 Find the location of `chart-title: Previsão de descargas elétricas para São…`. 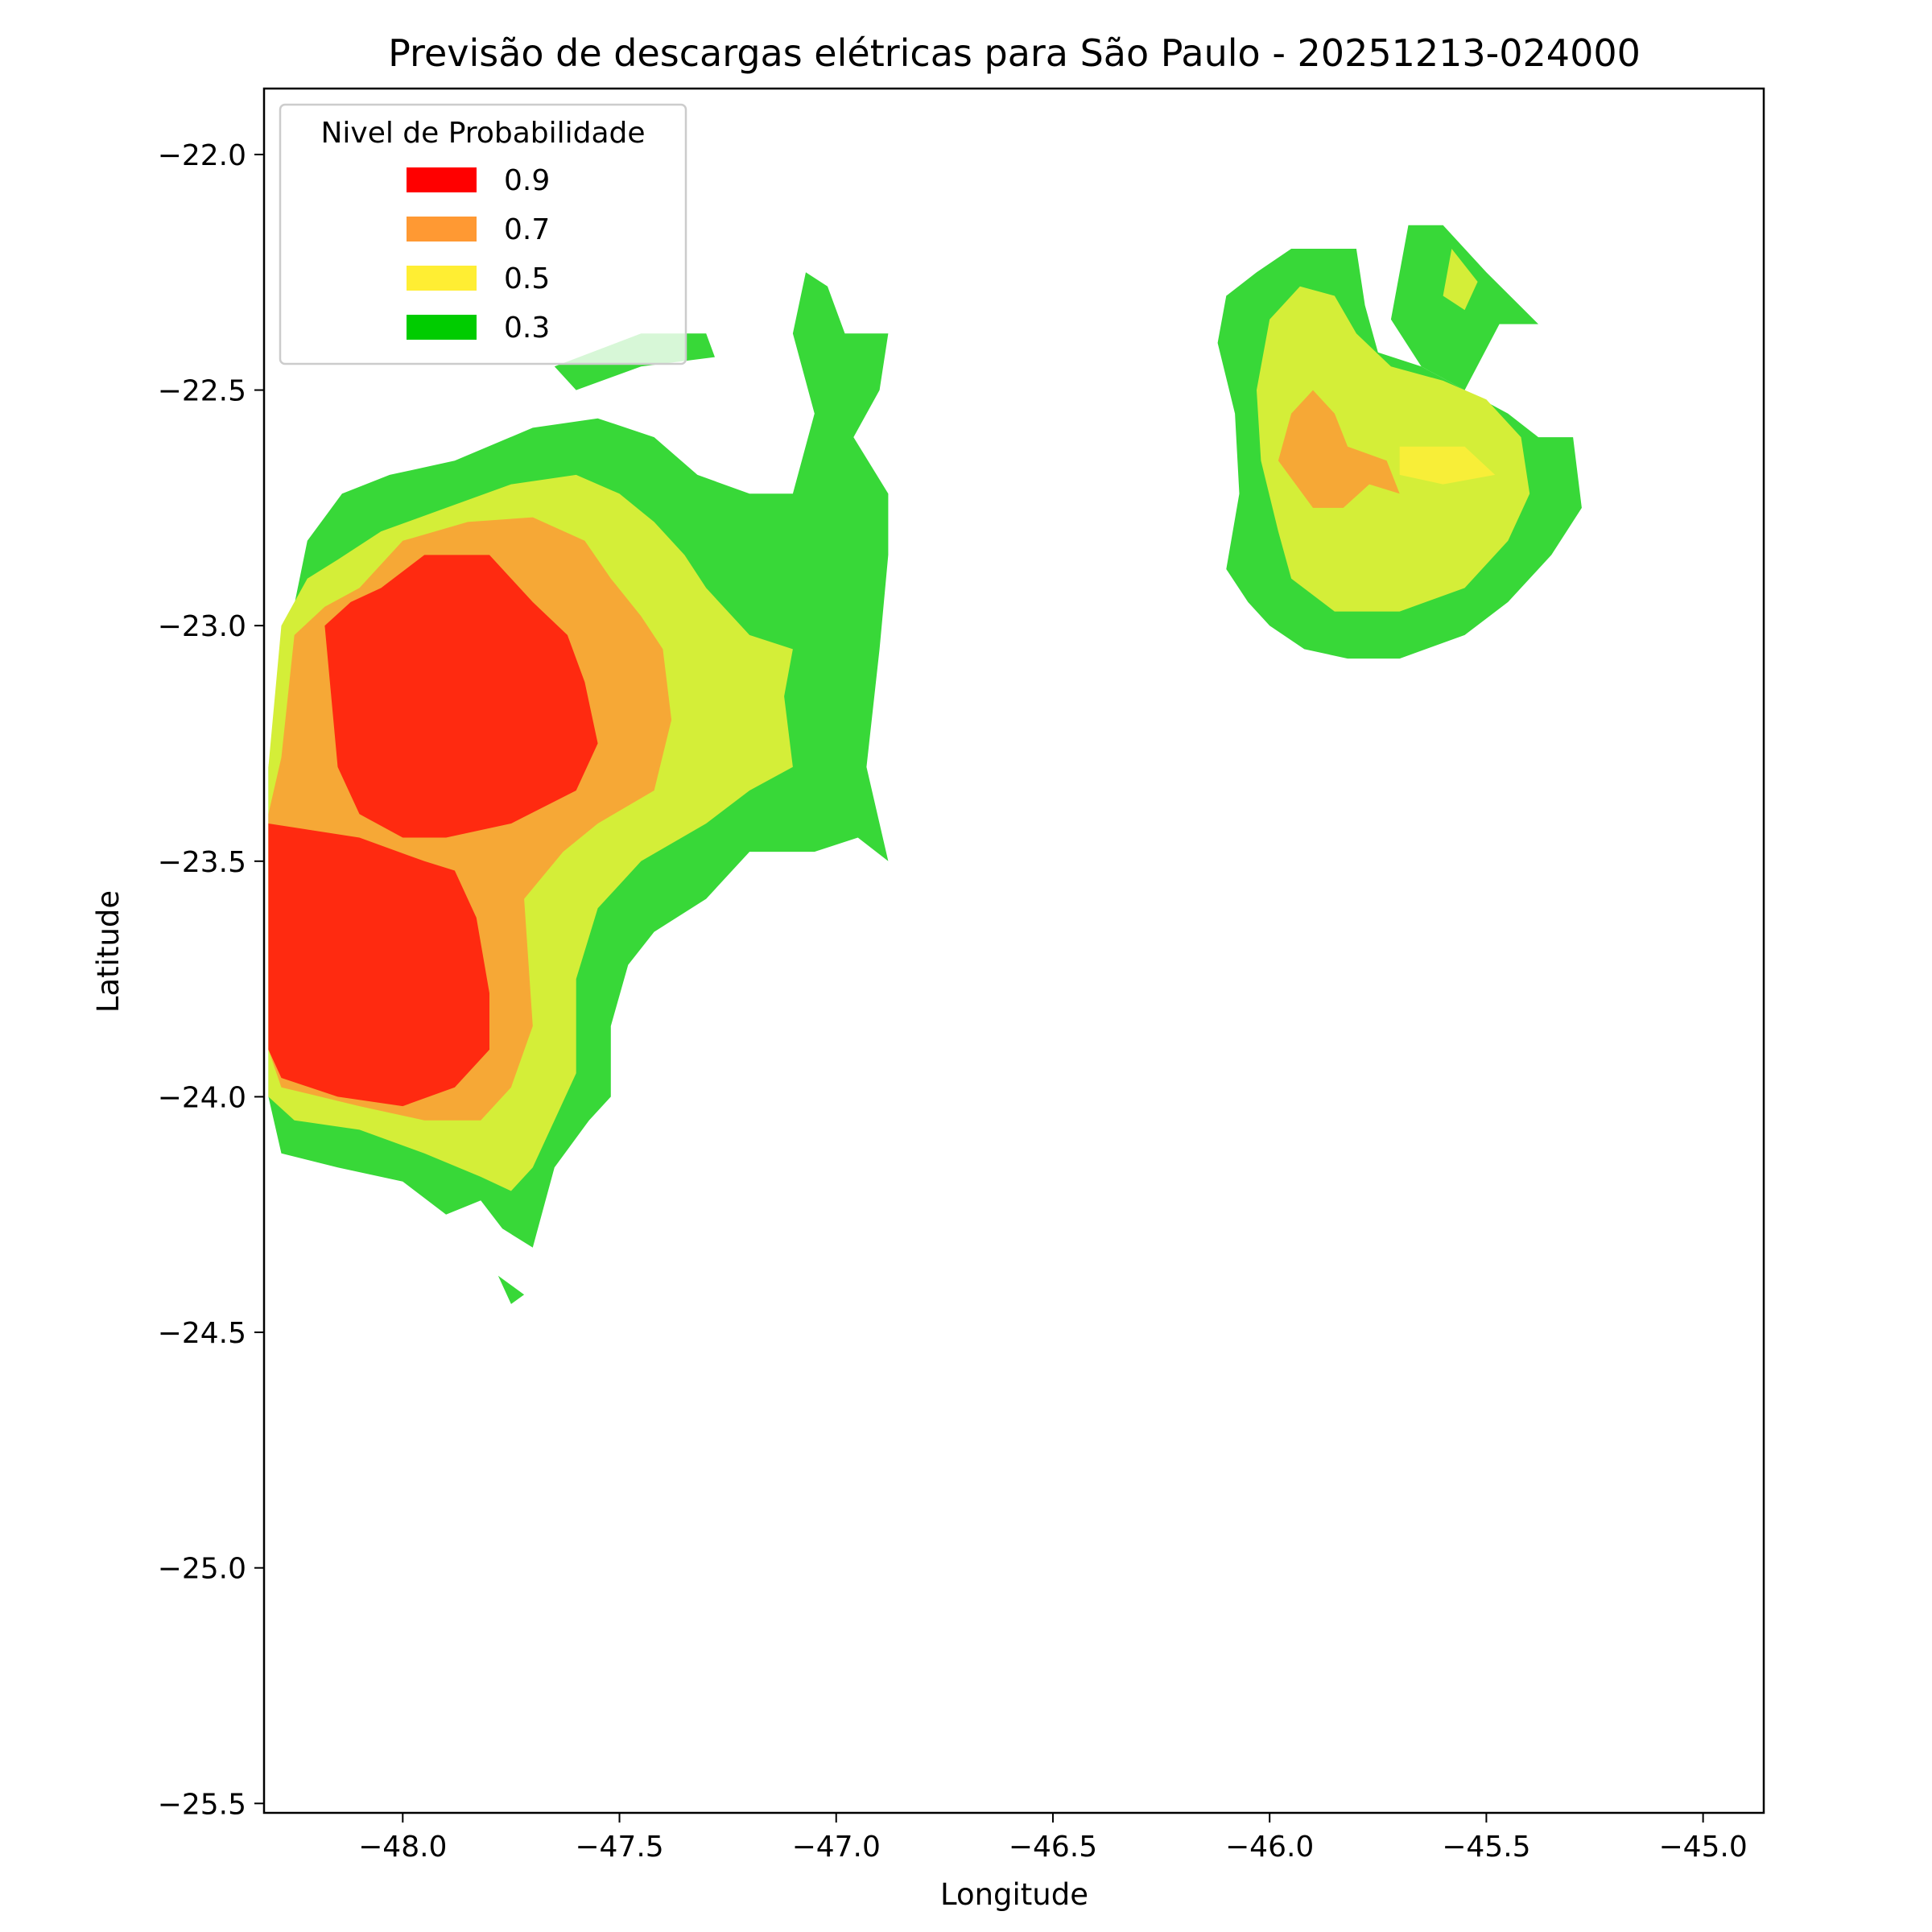

chart-title: Previsão de descargas elétricas para São… is located at coordinates (1014, 53).